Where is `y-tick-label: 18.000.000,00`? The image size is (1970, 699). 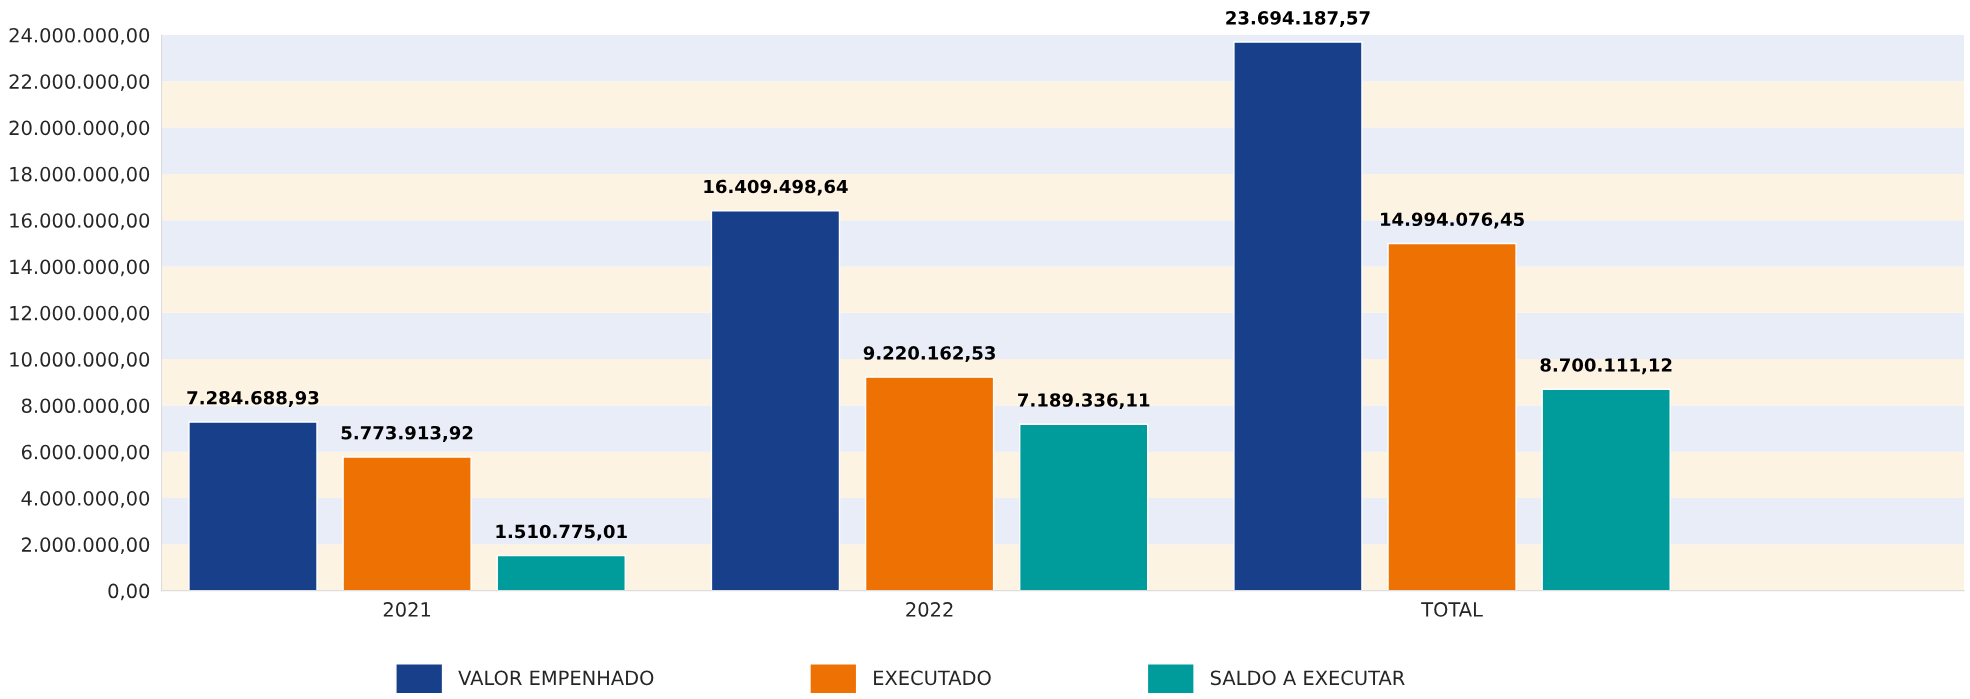 y-tick-label: 18.000.000,00 is located at coordinates (80, 175).